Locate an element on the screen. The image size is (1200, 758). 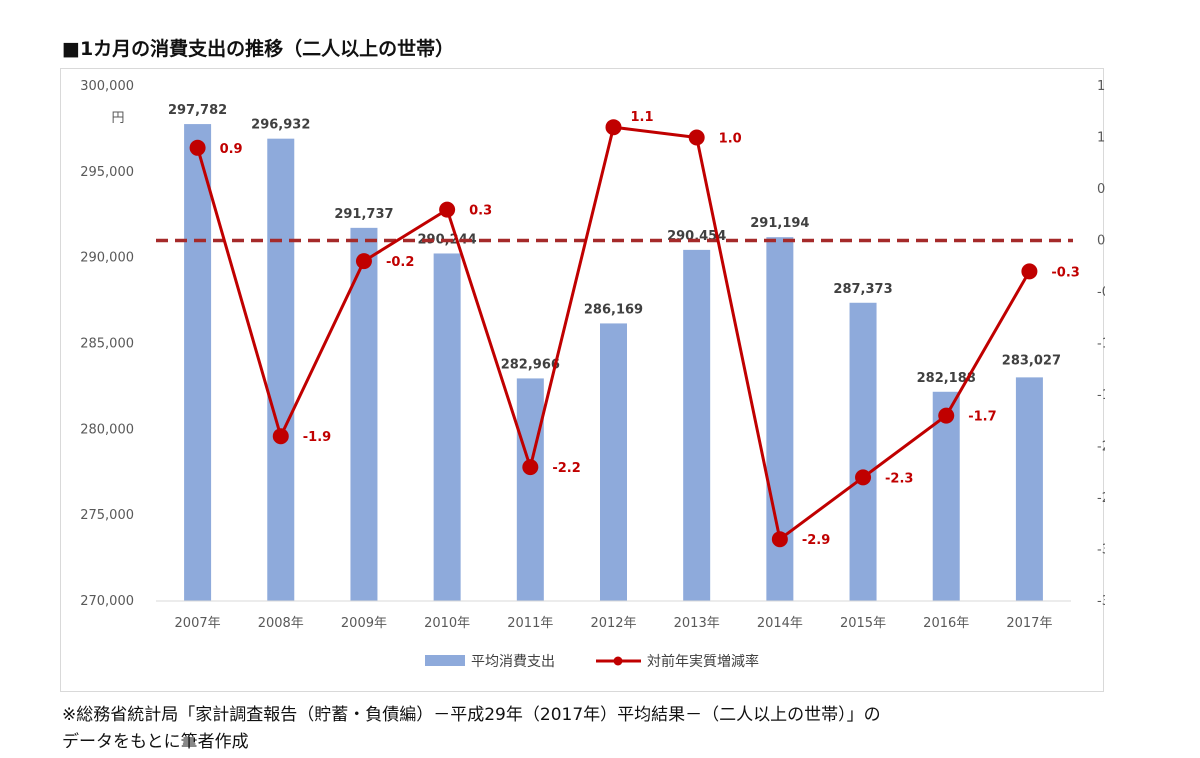
right-axis: -3.5-3-2.5-2-1.5-1-0.500.511.5% is located at coordinates (1101, 344).